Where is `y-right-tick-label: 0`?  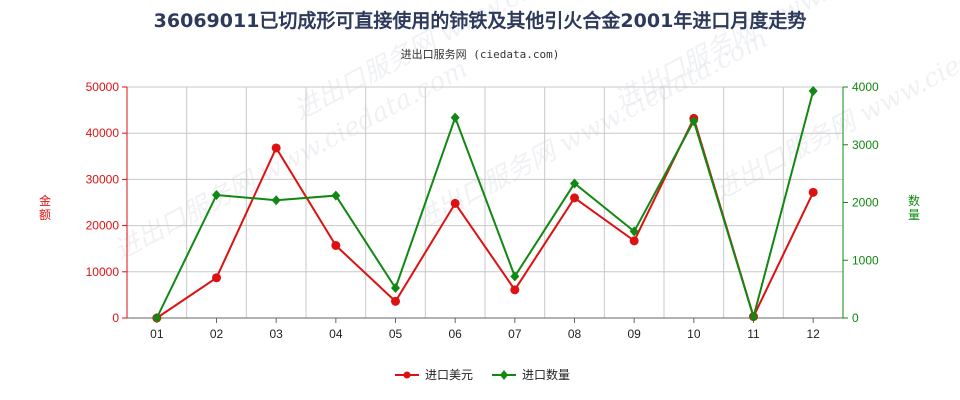
y-right-tick-label: 0 is located at coordinates (855, 318).